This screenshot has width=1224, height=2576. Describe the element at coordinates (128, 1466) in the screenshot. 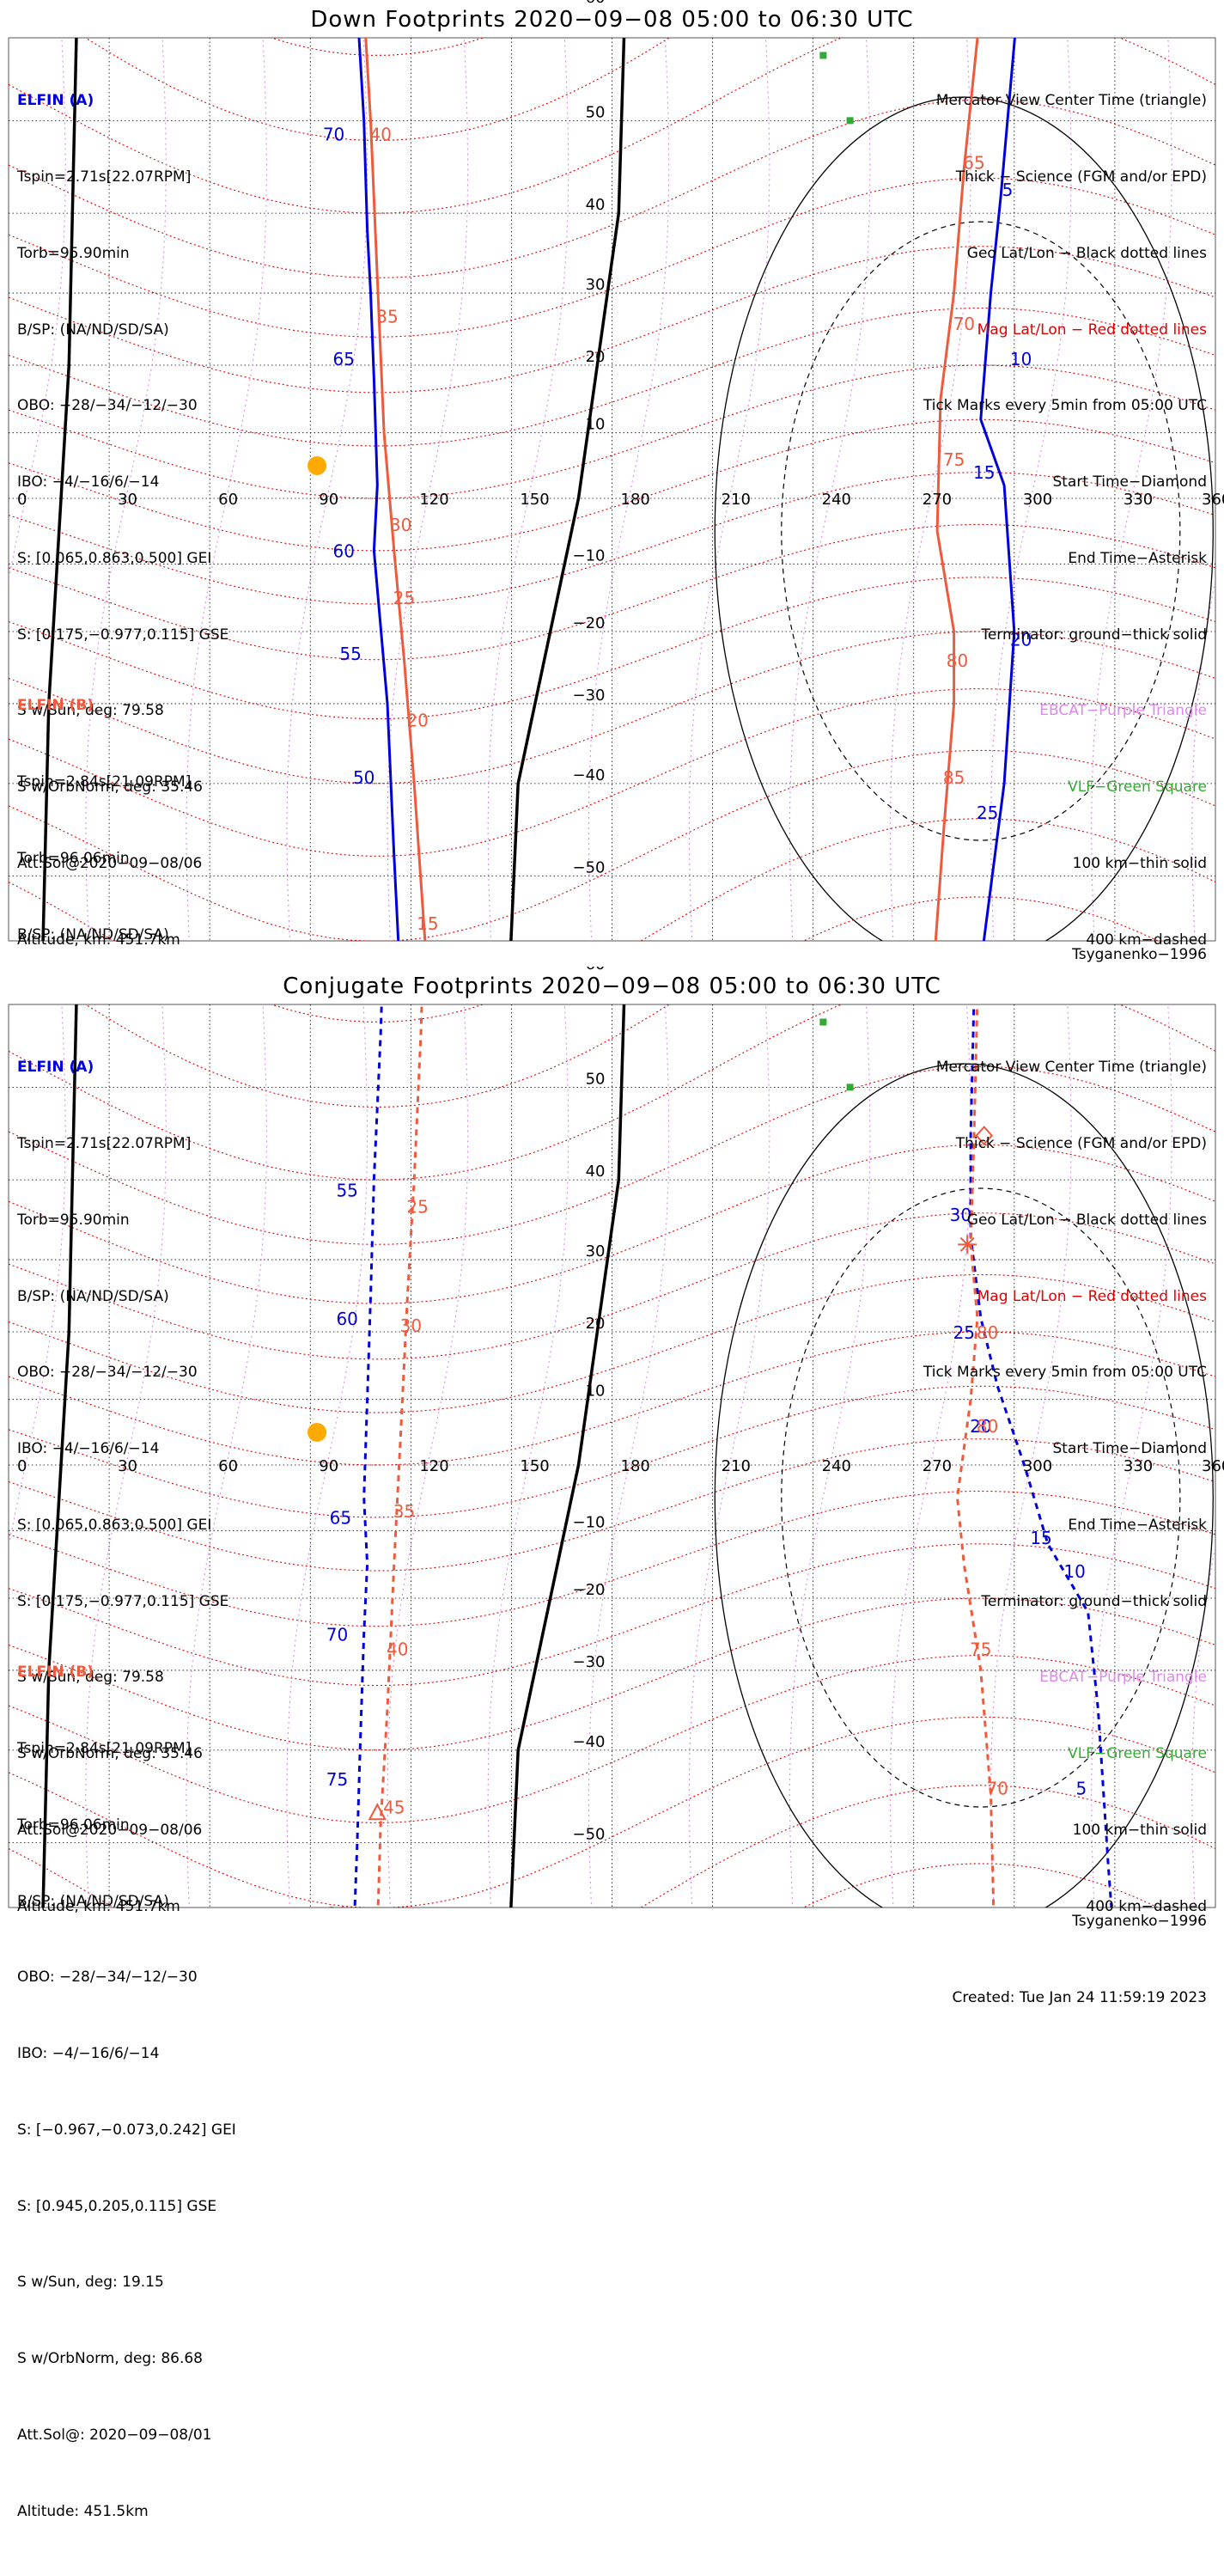

I see `x-tick-label: 30` at that location.